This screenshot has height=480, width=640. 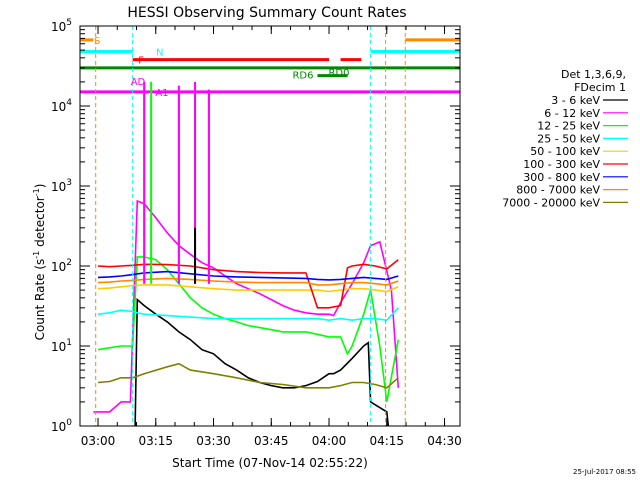 What do you see at coordinates (338, 73) in the screenshot?
I see `status-label-rd0: RD0` at bounding box center [338, 73].